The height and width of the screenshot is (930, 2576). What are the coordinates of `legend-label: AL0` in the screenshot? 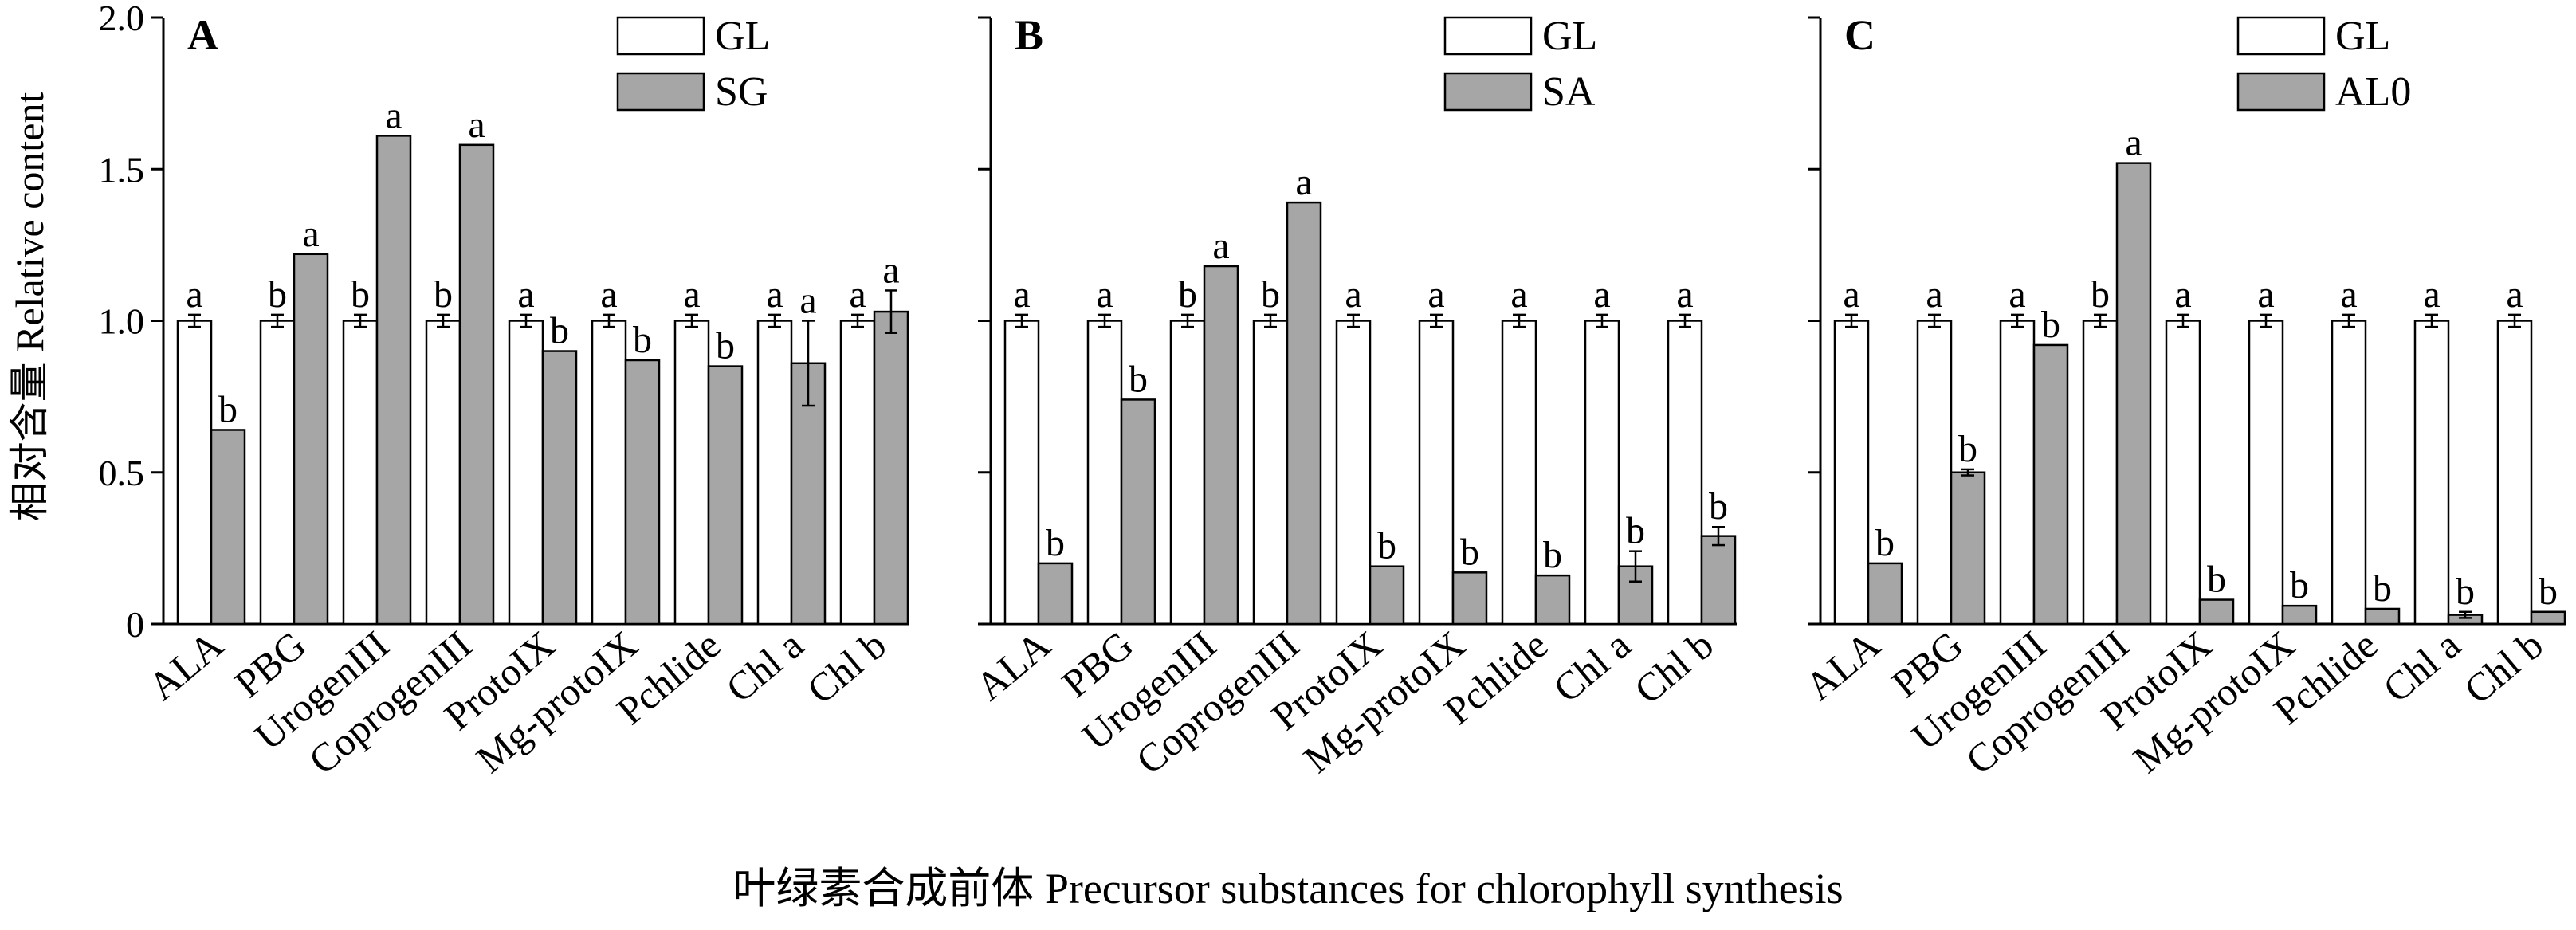 It's located at (2373, 92).